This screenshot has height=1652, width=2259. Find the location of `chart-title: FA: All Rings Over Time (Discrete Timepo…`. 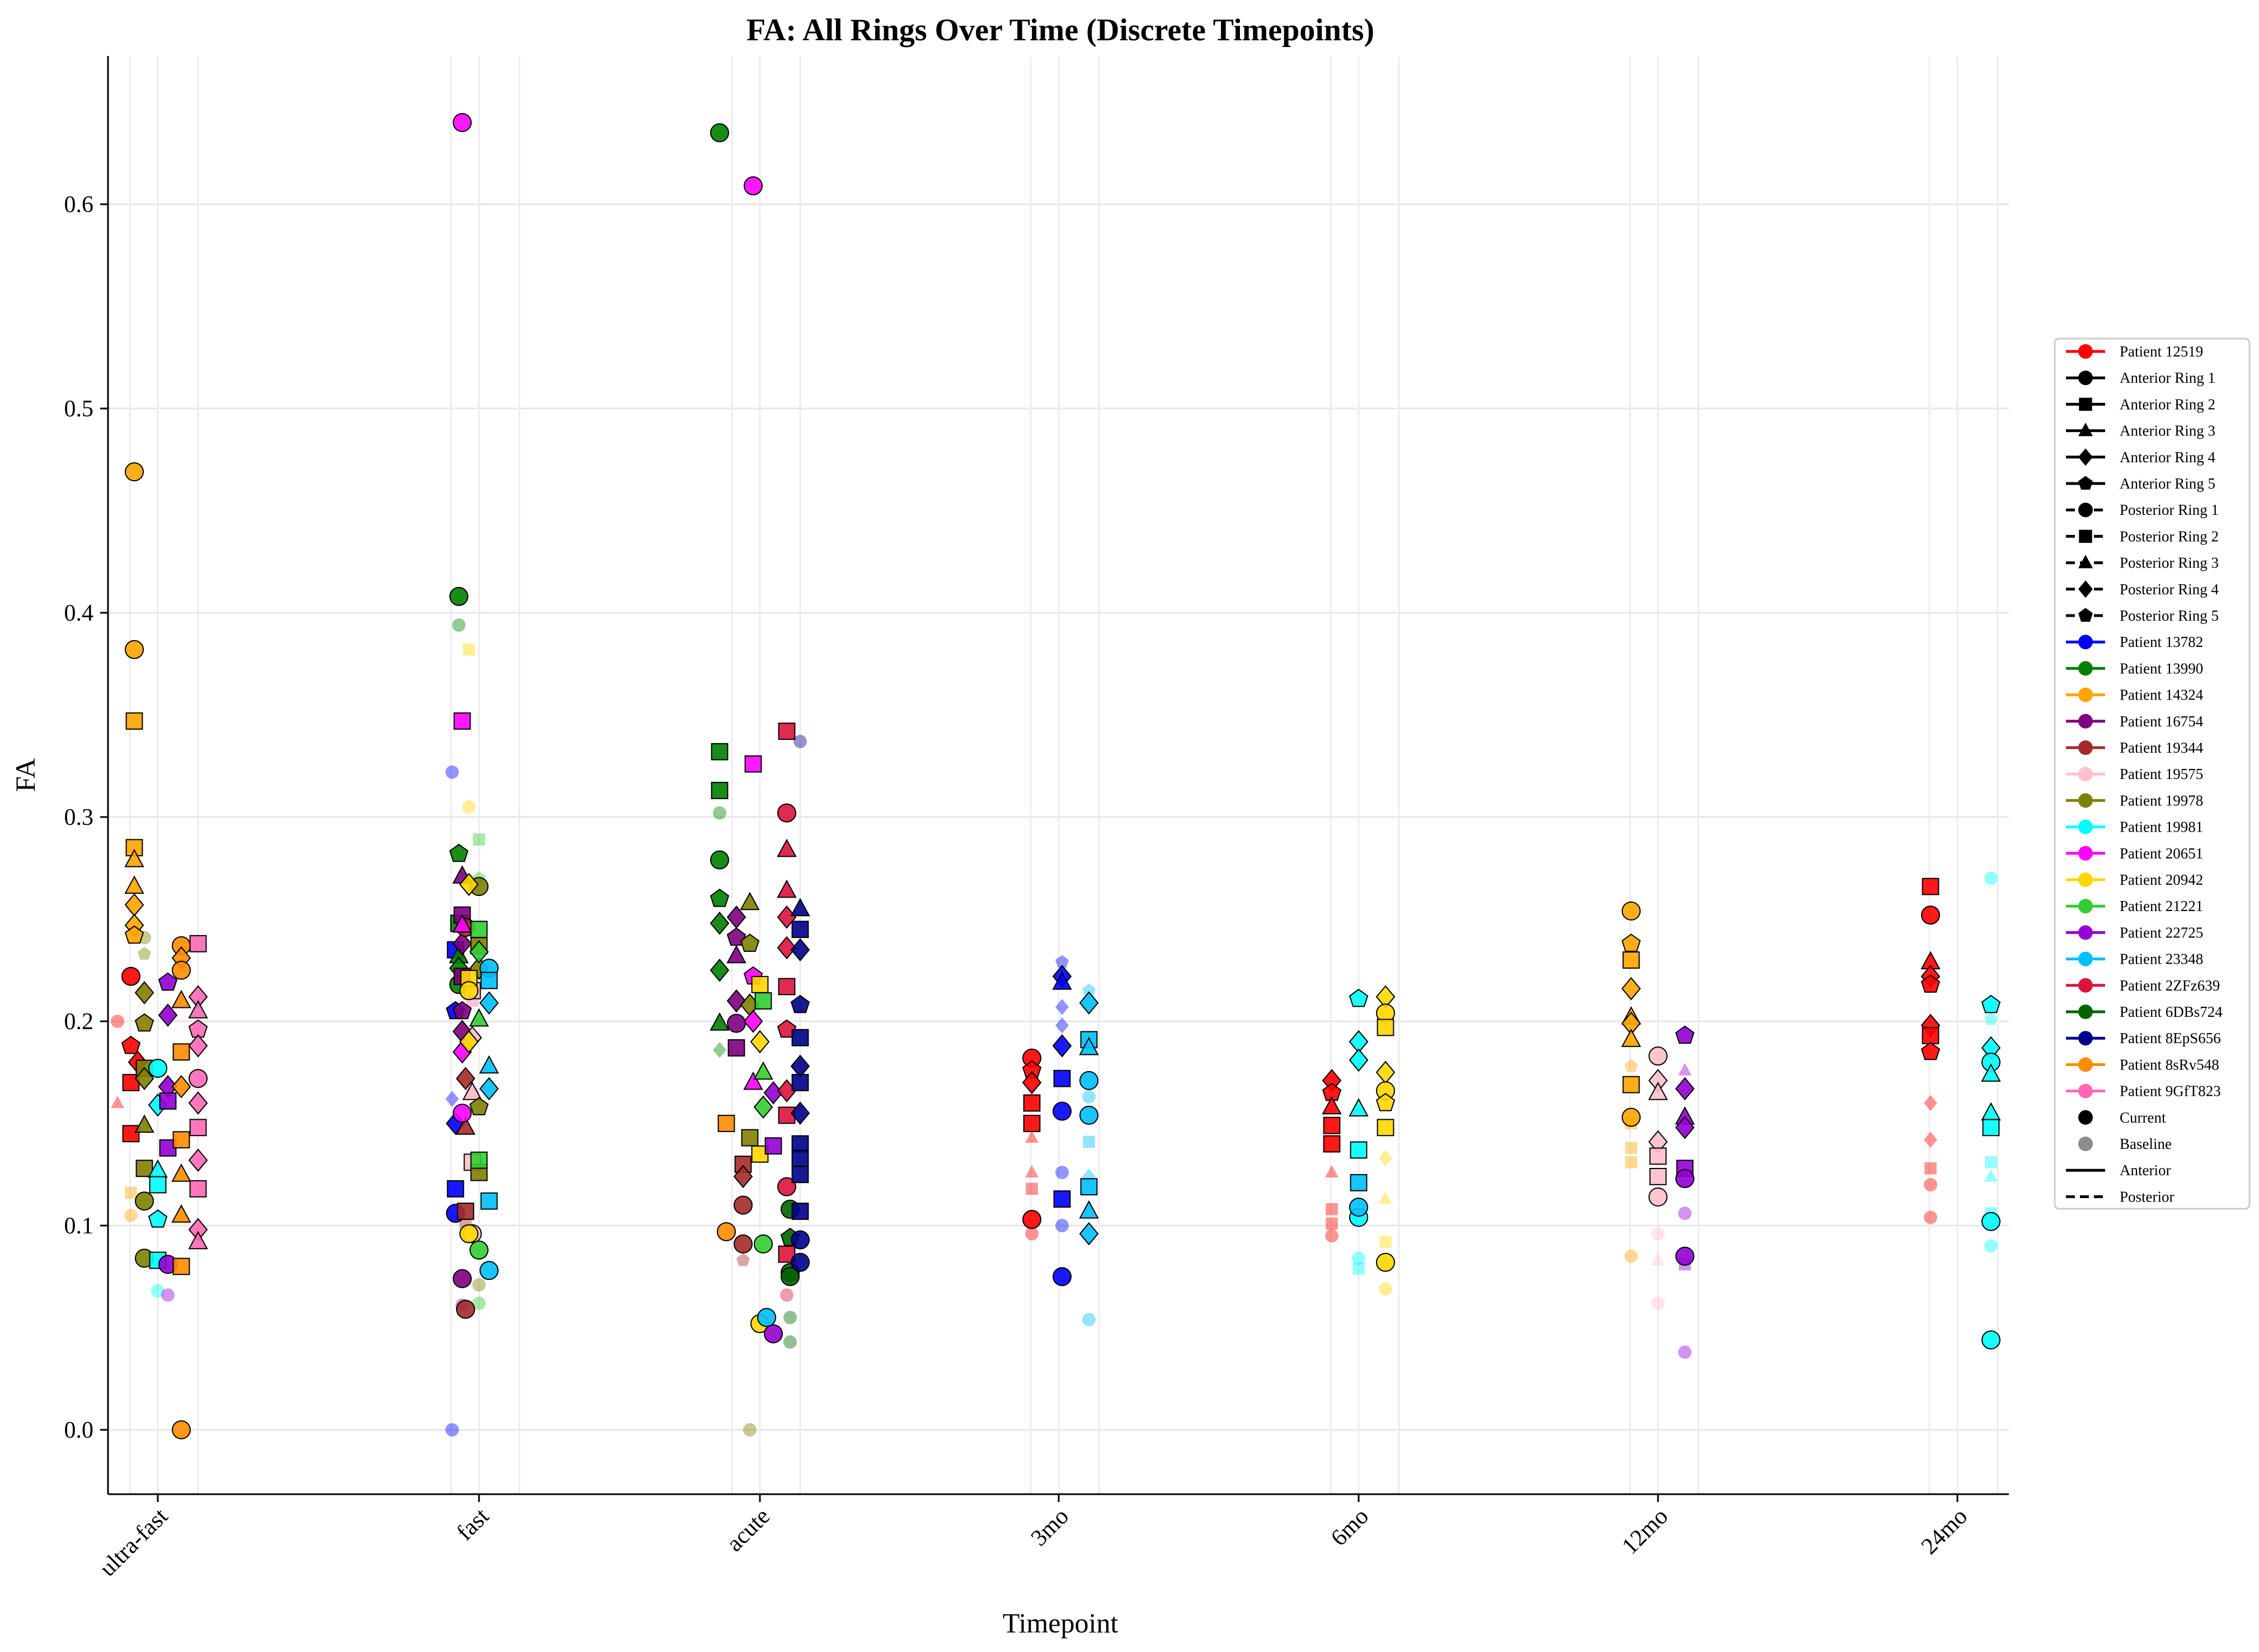

chart-title: FA: All Rings Over Time (Discrete Timepo… is located at coordinates (1060, 30).